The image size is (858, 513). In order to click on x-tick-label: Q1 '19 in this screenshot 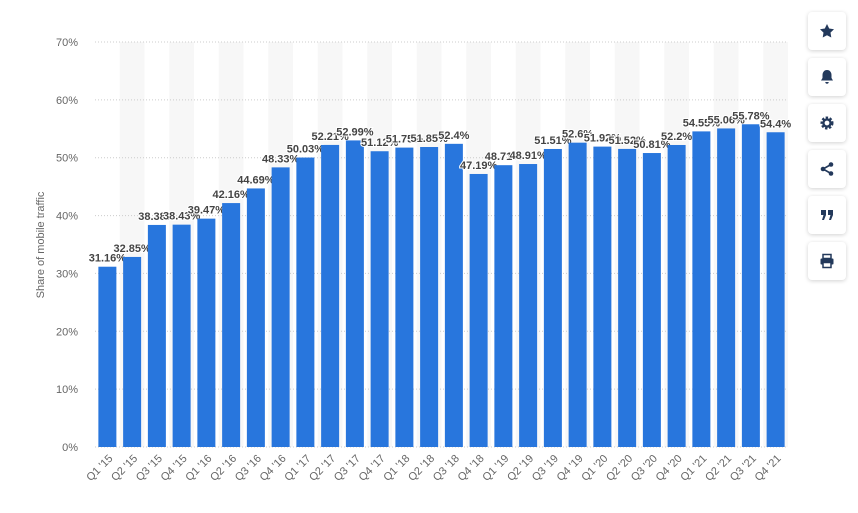, I will do `click(495, 468)`.